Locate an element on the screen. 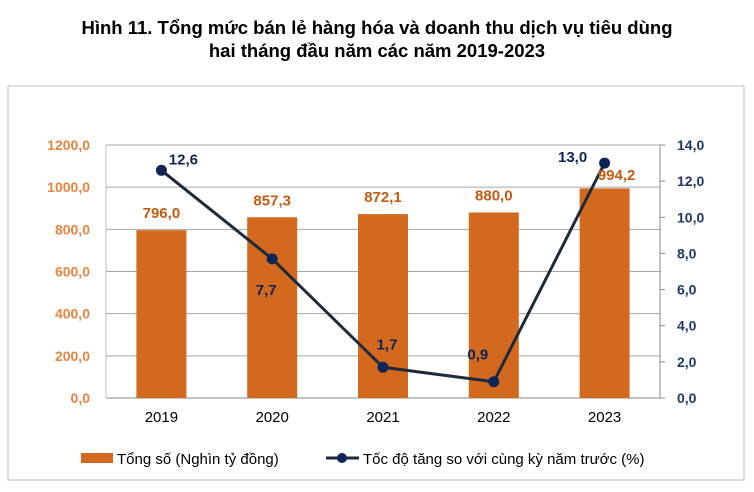 This screenshot has width=754, height=492. right-axis-tick-label: 0,0 is located at coordinates (687, 398).